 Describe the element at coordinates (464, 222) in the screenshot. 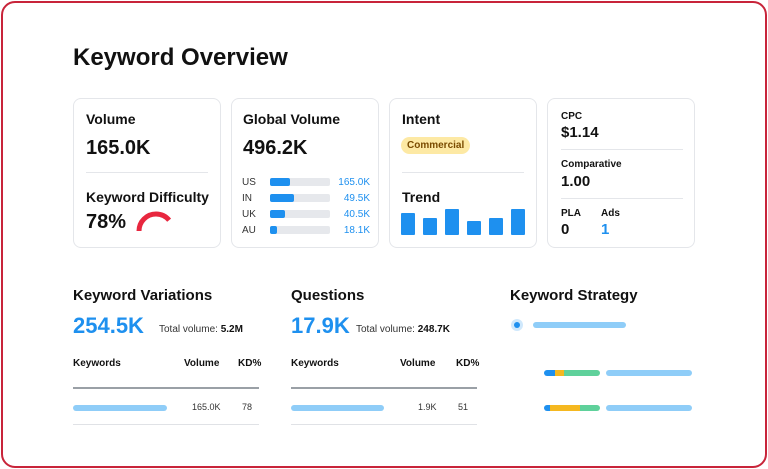

I see `trend-chart` at that location.